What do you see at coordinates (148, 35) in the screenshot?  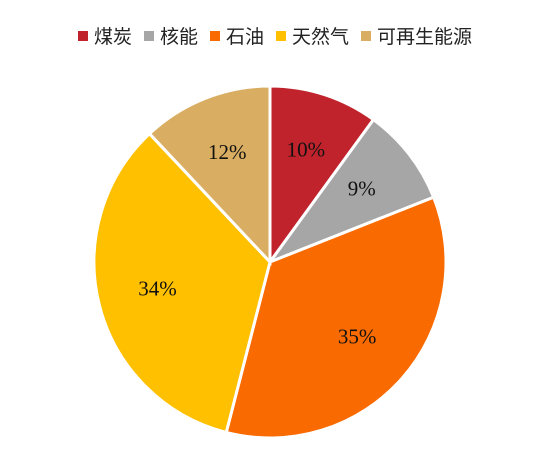 I see `legend-swatch-nuclear` at bounding box center [148, 35].